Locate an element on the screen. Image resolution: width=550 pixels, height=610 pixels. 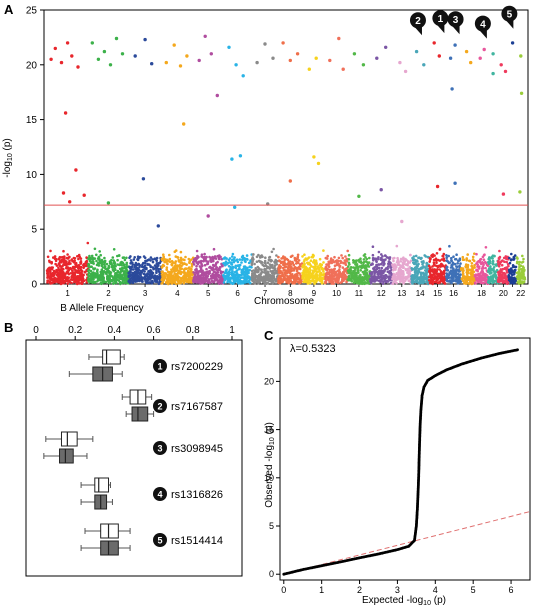
qq-x-label: Expected -log10 (p) is located at coordinates (404, 601).